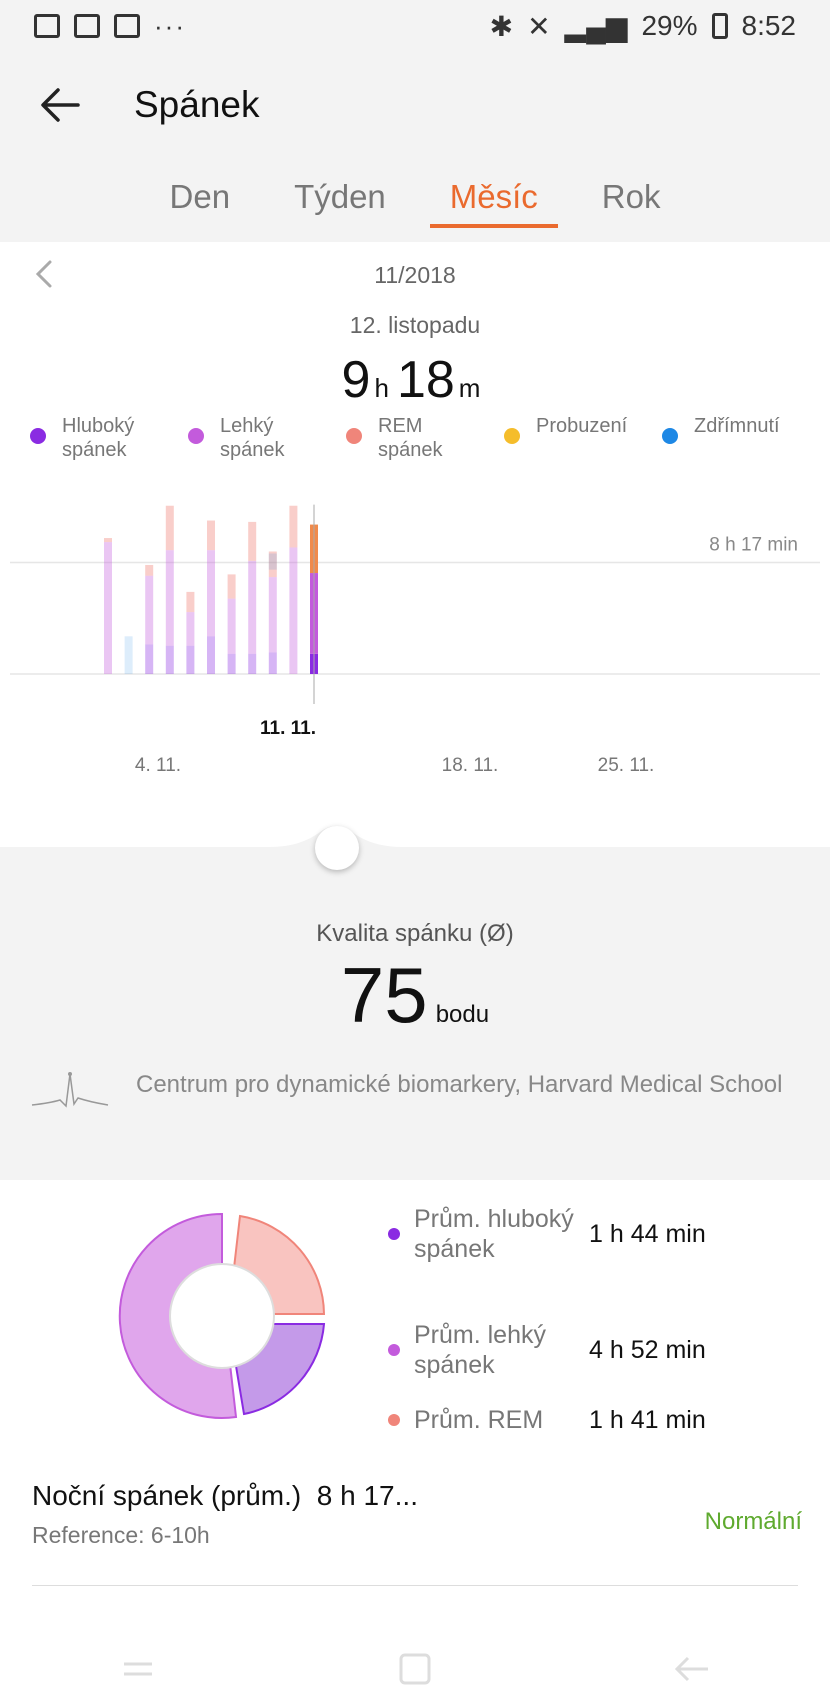 The image size is (830, 1707). What do you see at coordinates (415, 933) in the screenshot?
I see `quality-label: Kvalita spánku (Ø)` at bounding box center [415, 933].